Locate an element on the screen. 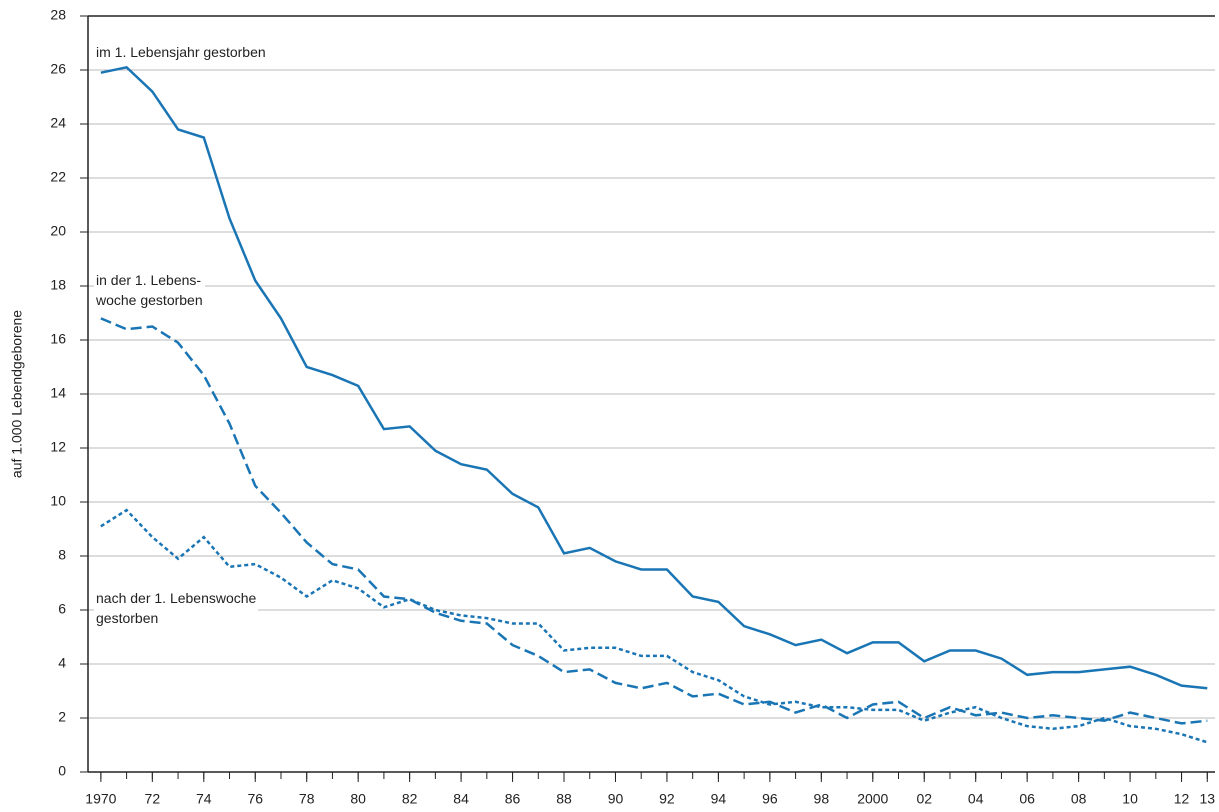  x-tick-label: 02 is located at coordinates (924, 799).